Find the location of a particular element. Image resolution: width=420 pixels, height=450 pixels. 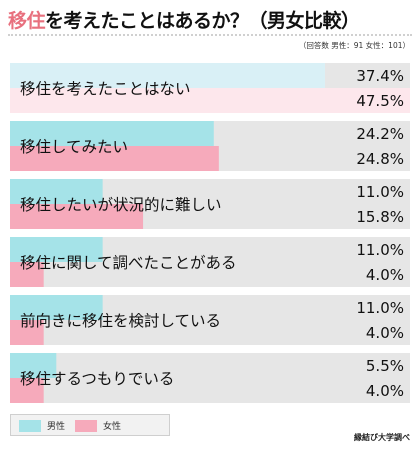

legend: 男性 女性 is located at coordinates (90, 425).